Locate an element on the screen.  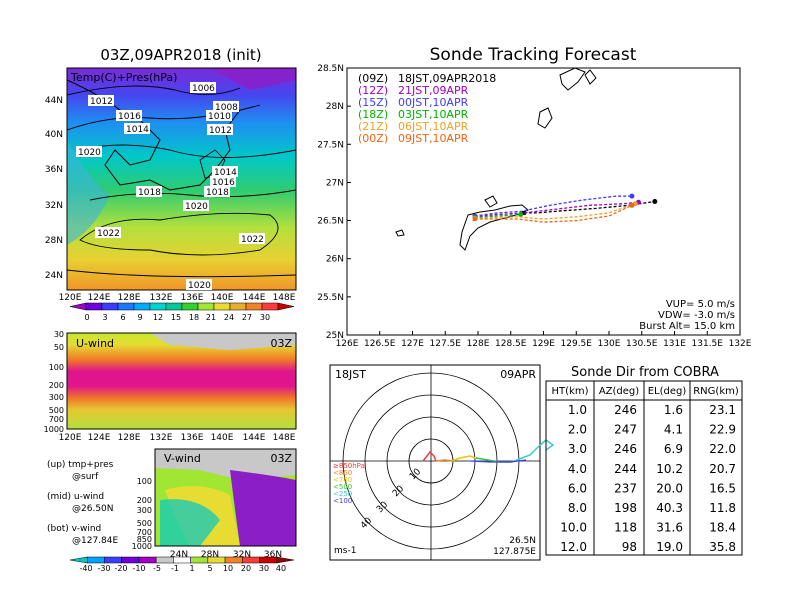
polar-date: 09APR is located at coordinates (518, 374).